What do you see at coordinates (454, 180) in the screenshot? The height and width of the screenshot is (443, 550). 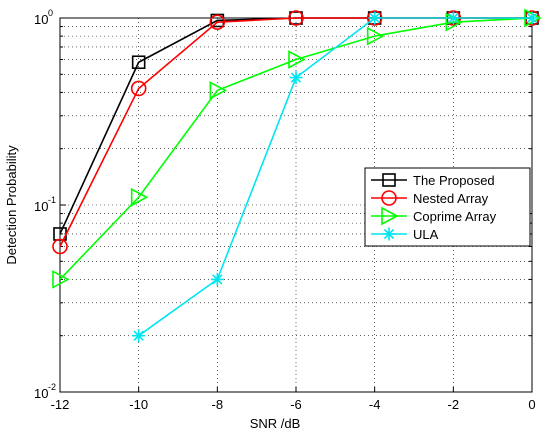 I see `legend-label: The Proposed` at bounding box center [454, 180].